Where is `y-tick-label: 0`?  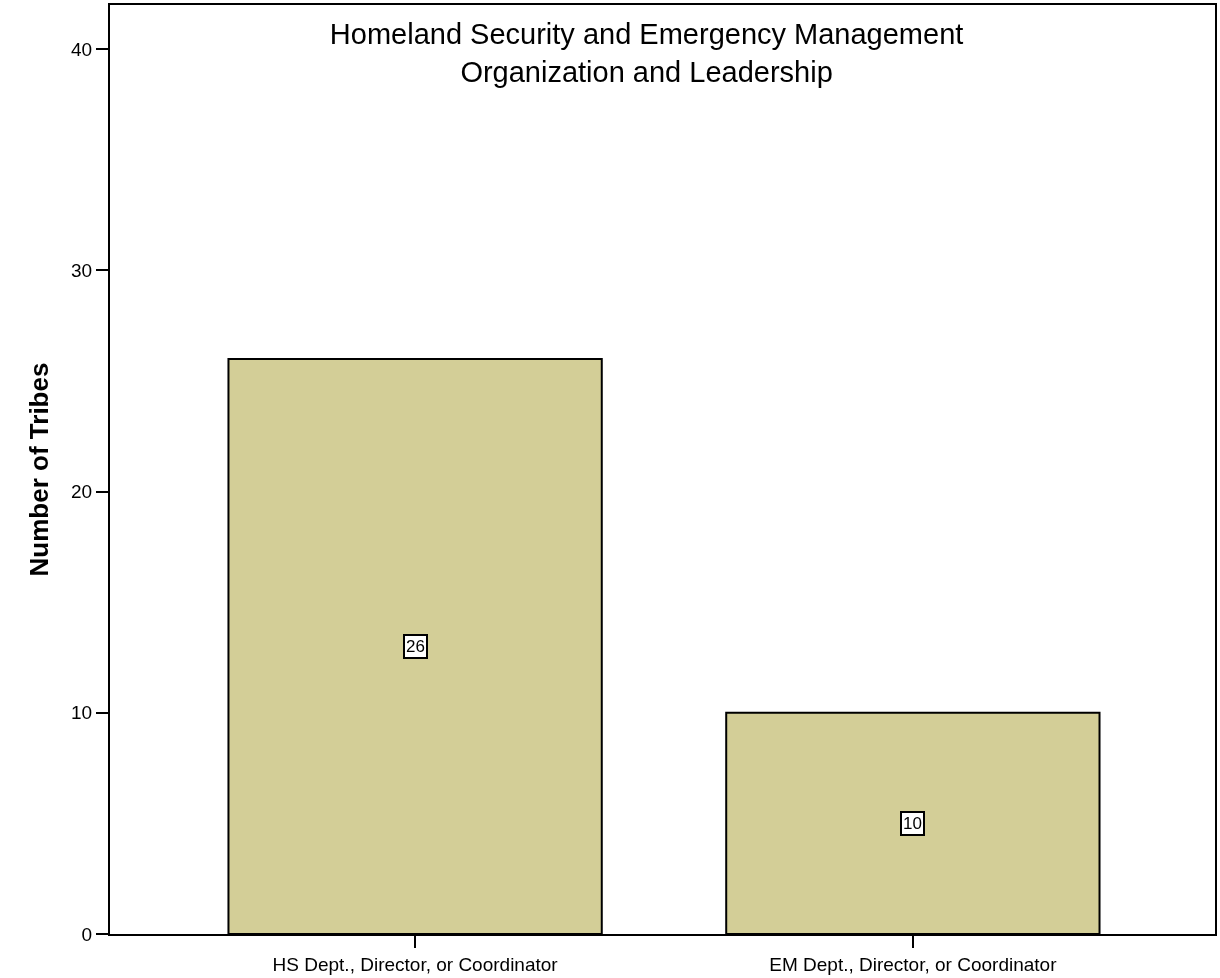
y-tick-label: 0 is located at coordinates (87, 934).